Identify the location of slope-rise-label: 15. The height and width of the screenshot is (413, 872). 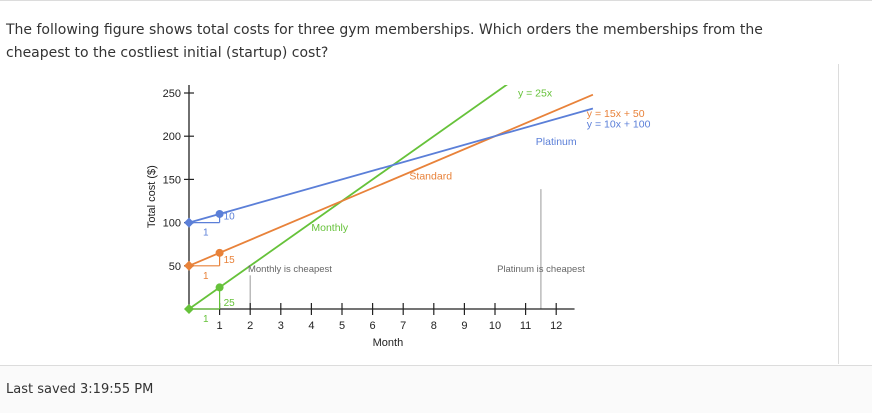
(230, 260).